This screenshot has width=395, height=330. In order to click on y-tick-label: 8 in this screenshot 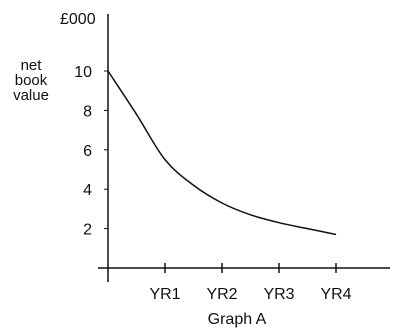, I will do `click(87, 111)`.